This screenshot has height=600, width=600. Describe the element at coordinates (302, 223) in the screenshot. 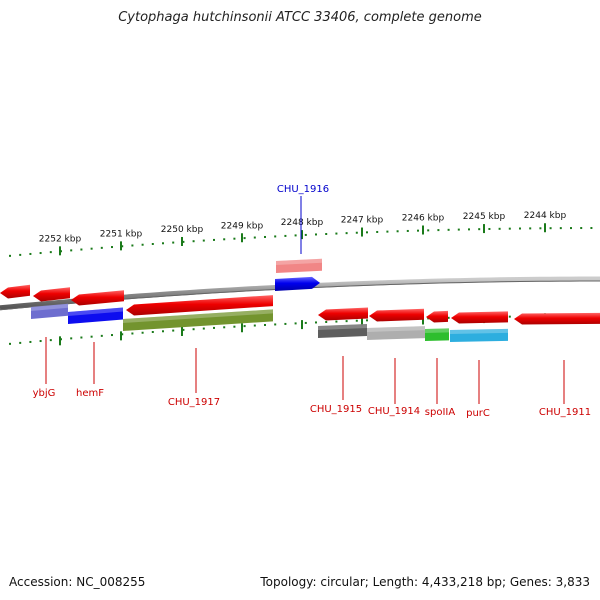

I see `scale-tick-label: 2248 kbp` at that location.